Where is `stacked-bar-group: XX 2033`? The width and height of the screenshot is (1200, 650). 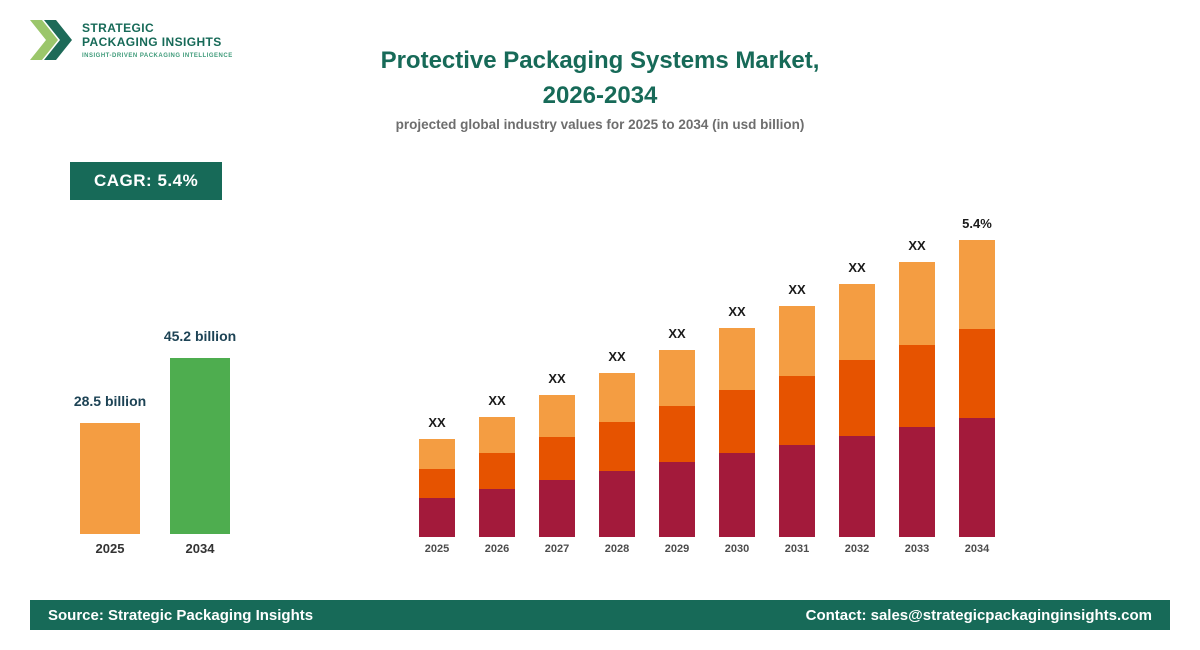
stacked-bar-group: XX 2033 is located at coordinates (917, 397).